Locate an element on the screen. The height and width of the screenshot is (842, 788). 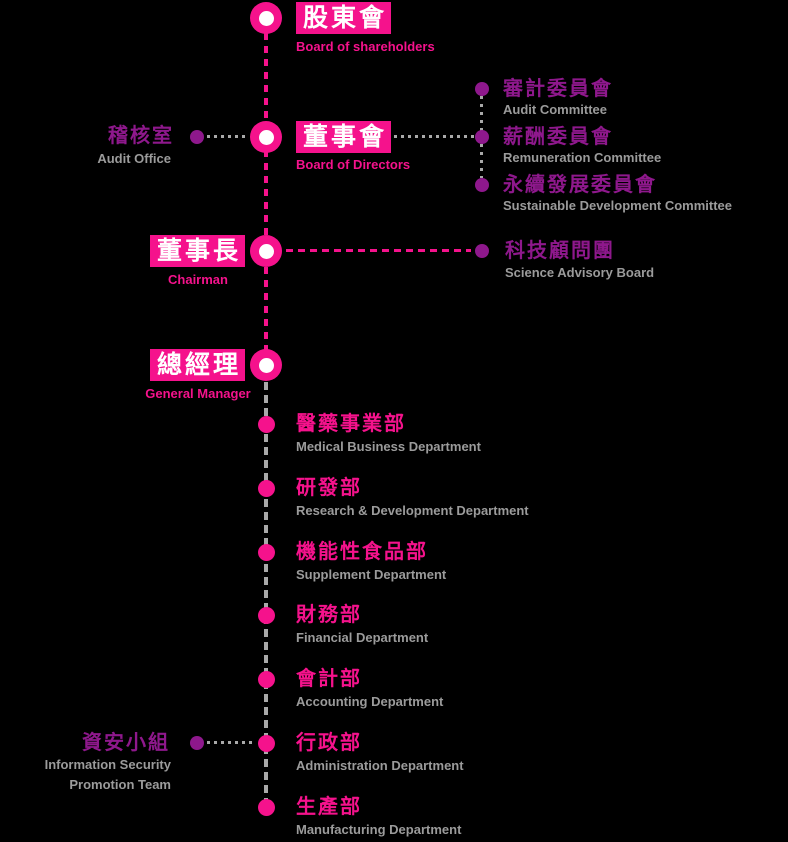
department-rnd-title: 研發部 is located at coordinates (329, 488).